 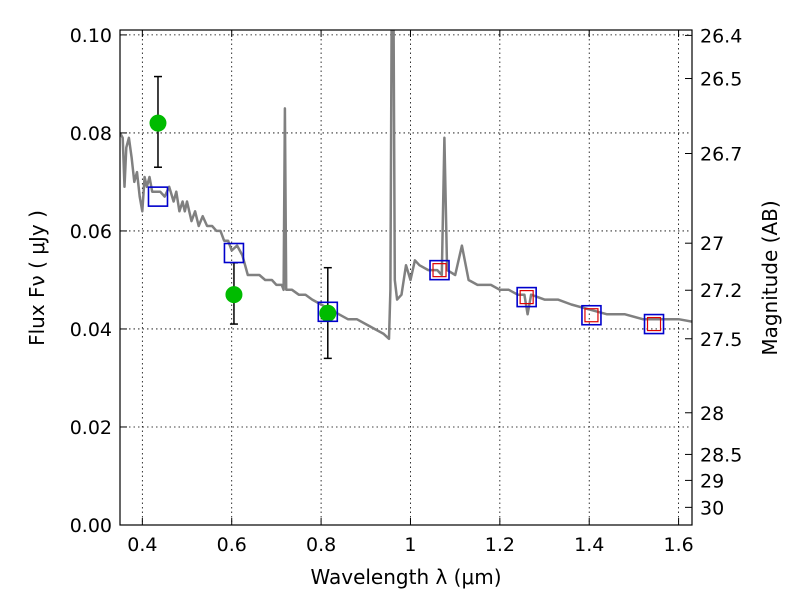 What do you see at coordinates (721, 340) in the screenshot?
I see `mag-tick-label: 27.5` at bounding box center [721, 340].